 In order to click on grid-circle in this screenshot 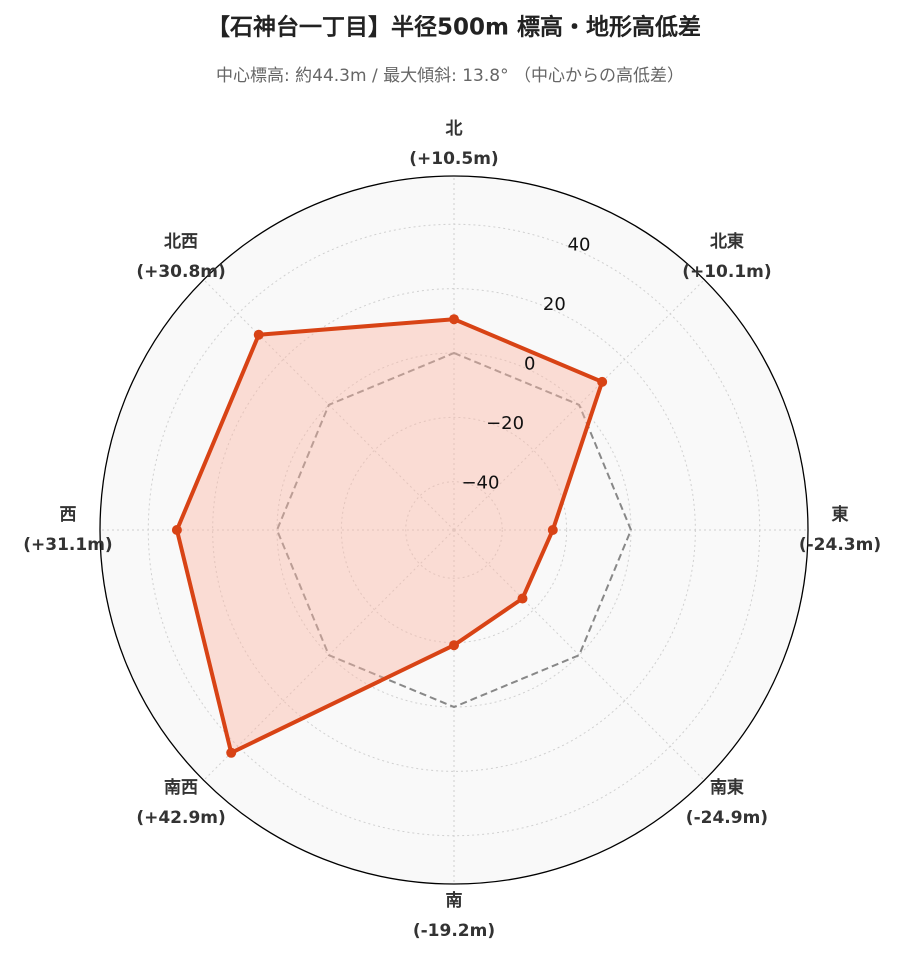, I will do `click(454, 530)`.